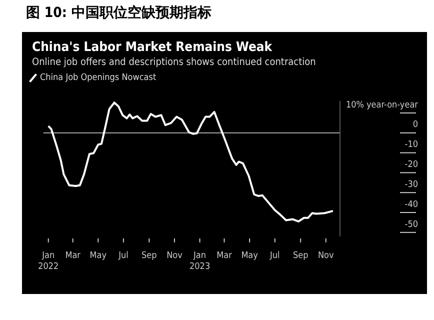 This screenshot has height=320, width=434. What do you see at coordinates (411, 145) in the screenshot?
I see `y-tick-label: -10` at bounding box center [411, 145].